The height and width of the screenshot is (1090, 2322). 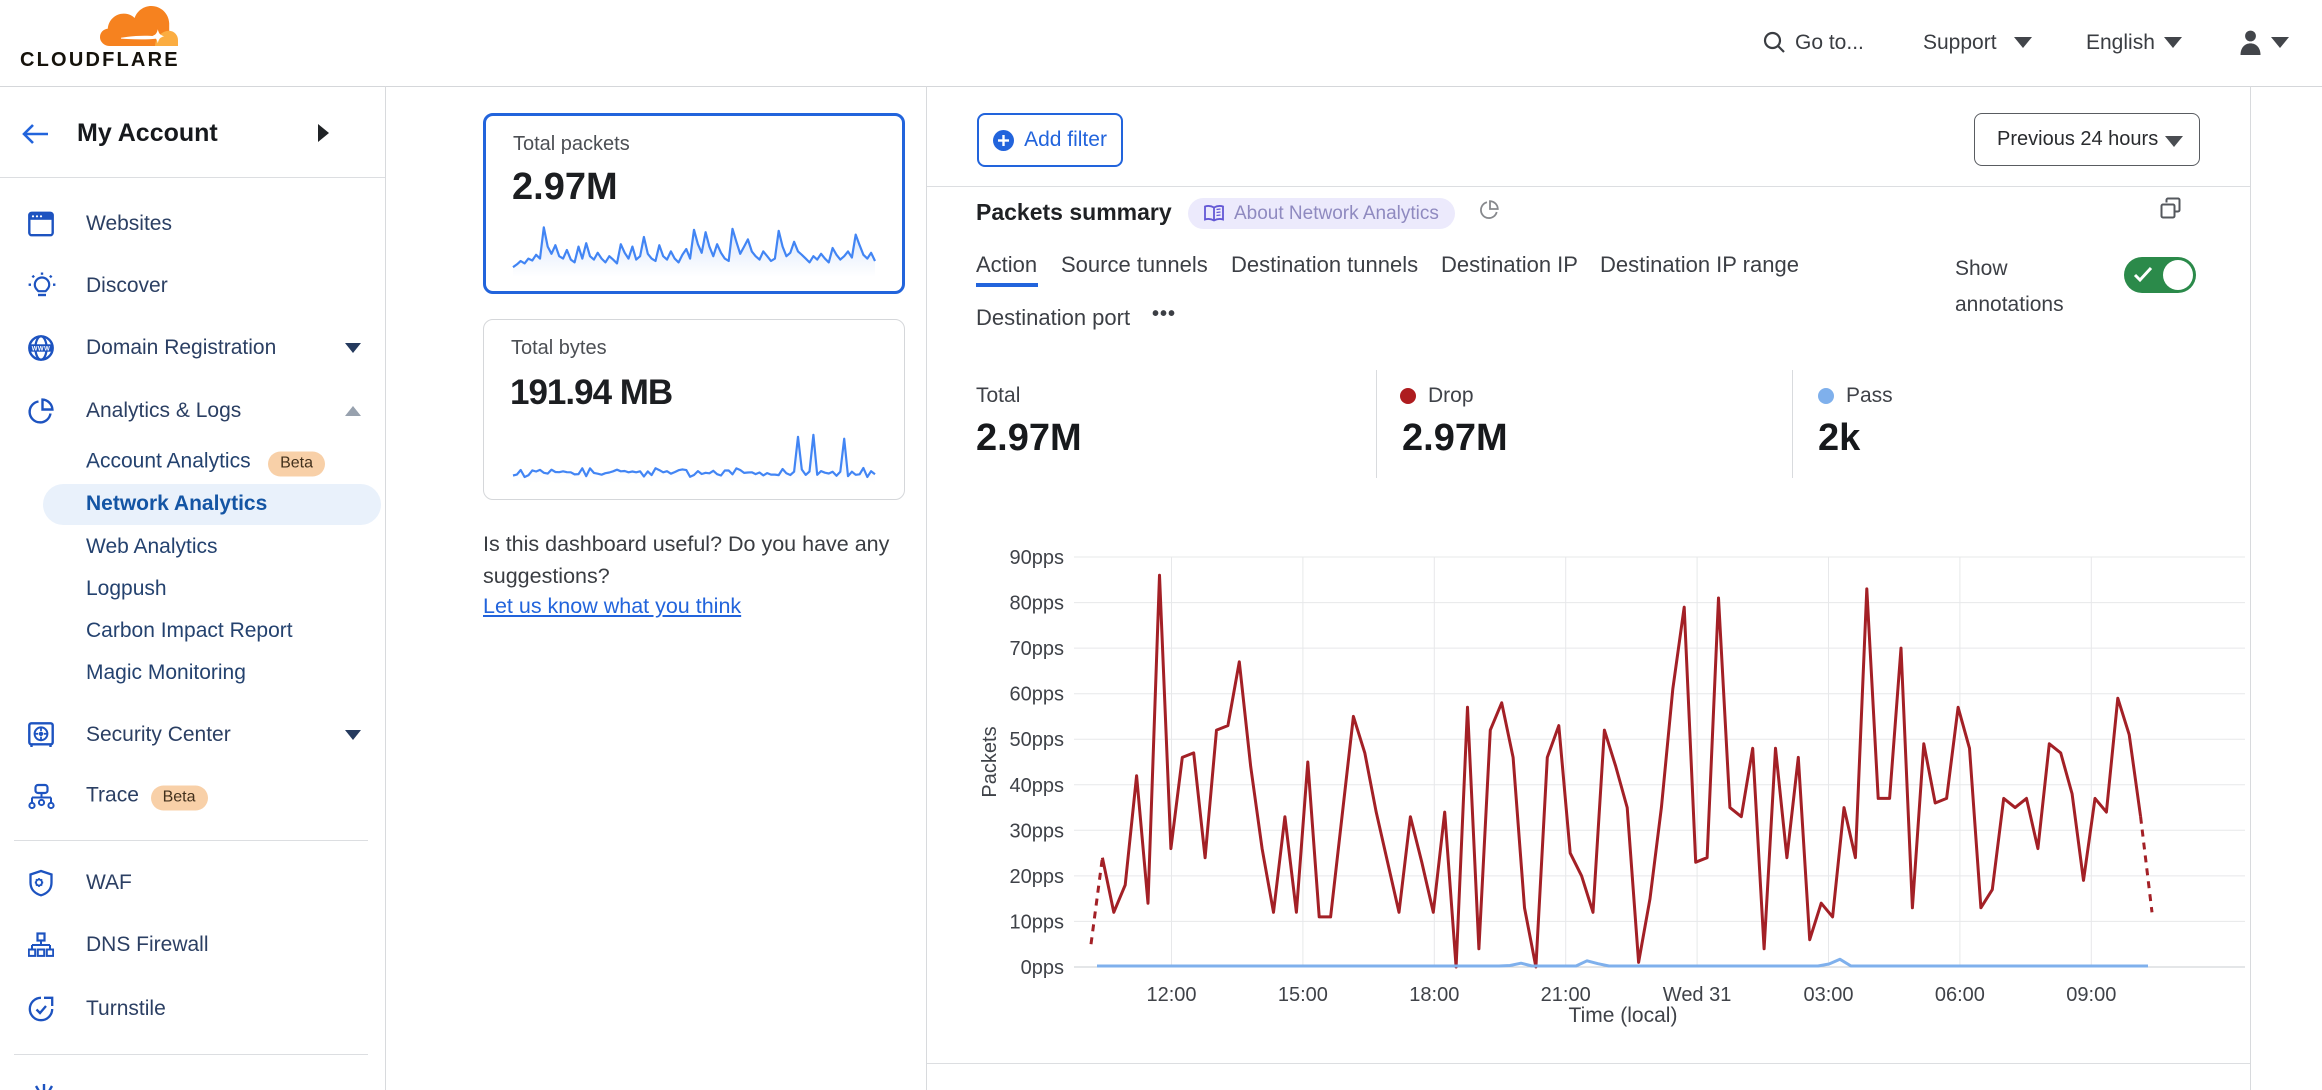 What do you see at coordinates (1037, 786) in the screenshot?
I see `svg-text: 40pps` at bounding box center [1037, 786].